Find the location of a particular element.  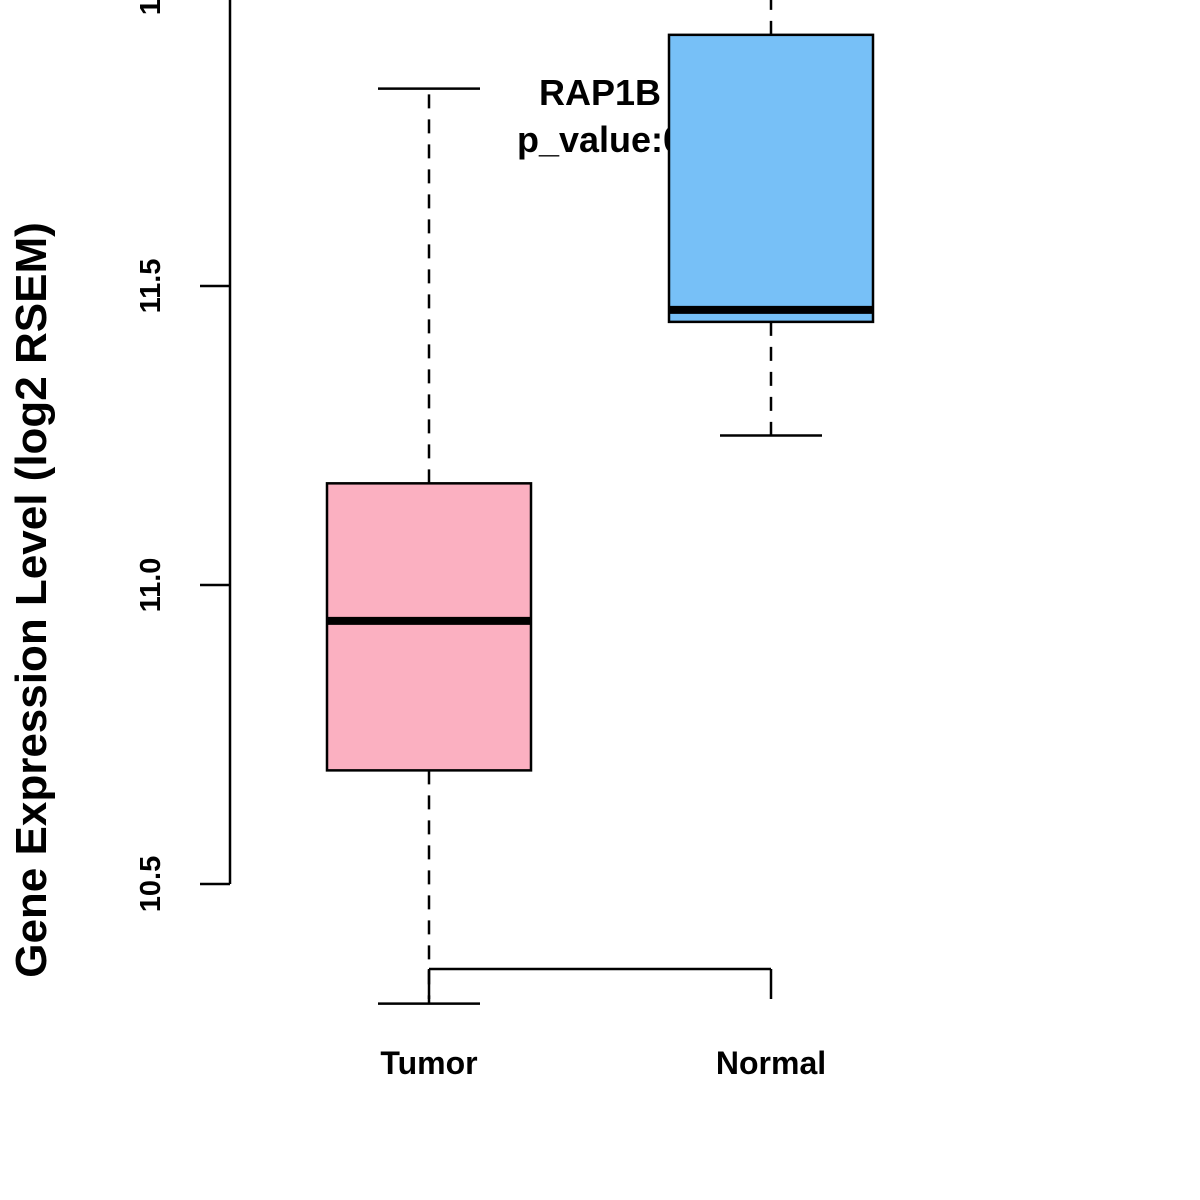

y-tick-label: 11.0 is located at coordinates (151, 585).